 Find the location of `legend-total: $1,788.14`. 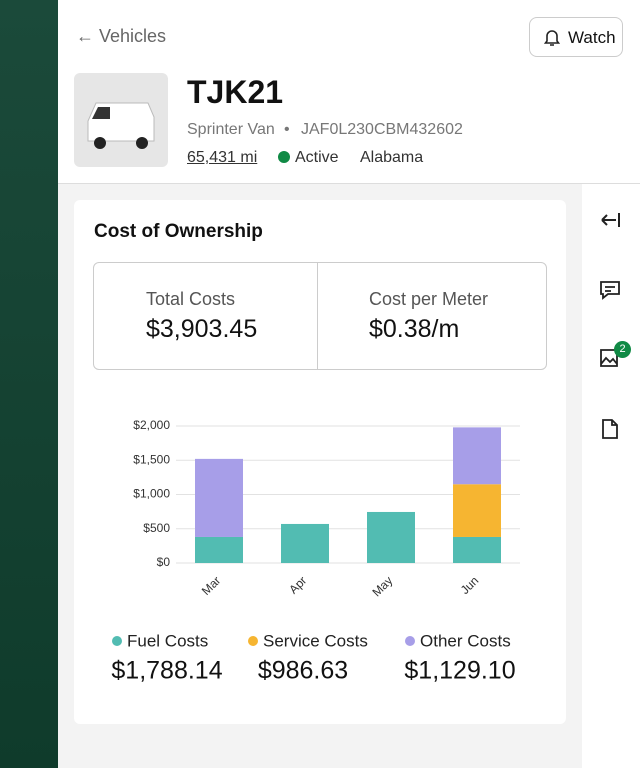

legend-total: $1,788.14 is located at coordinates (166, 671).